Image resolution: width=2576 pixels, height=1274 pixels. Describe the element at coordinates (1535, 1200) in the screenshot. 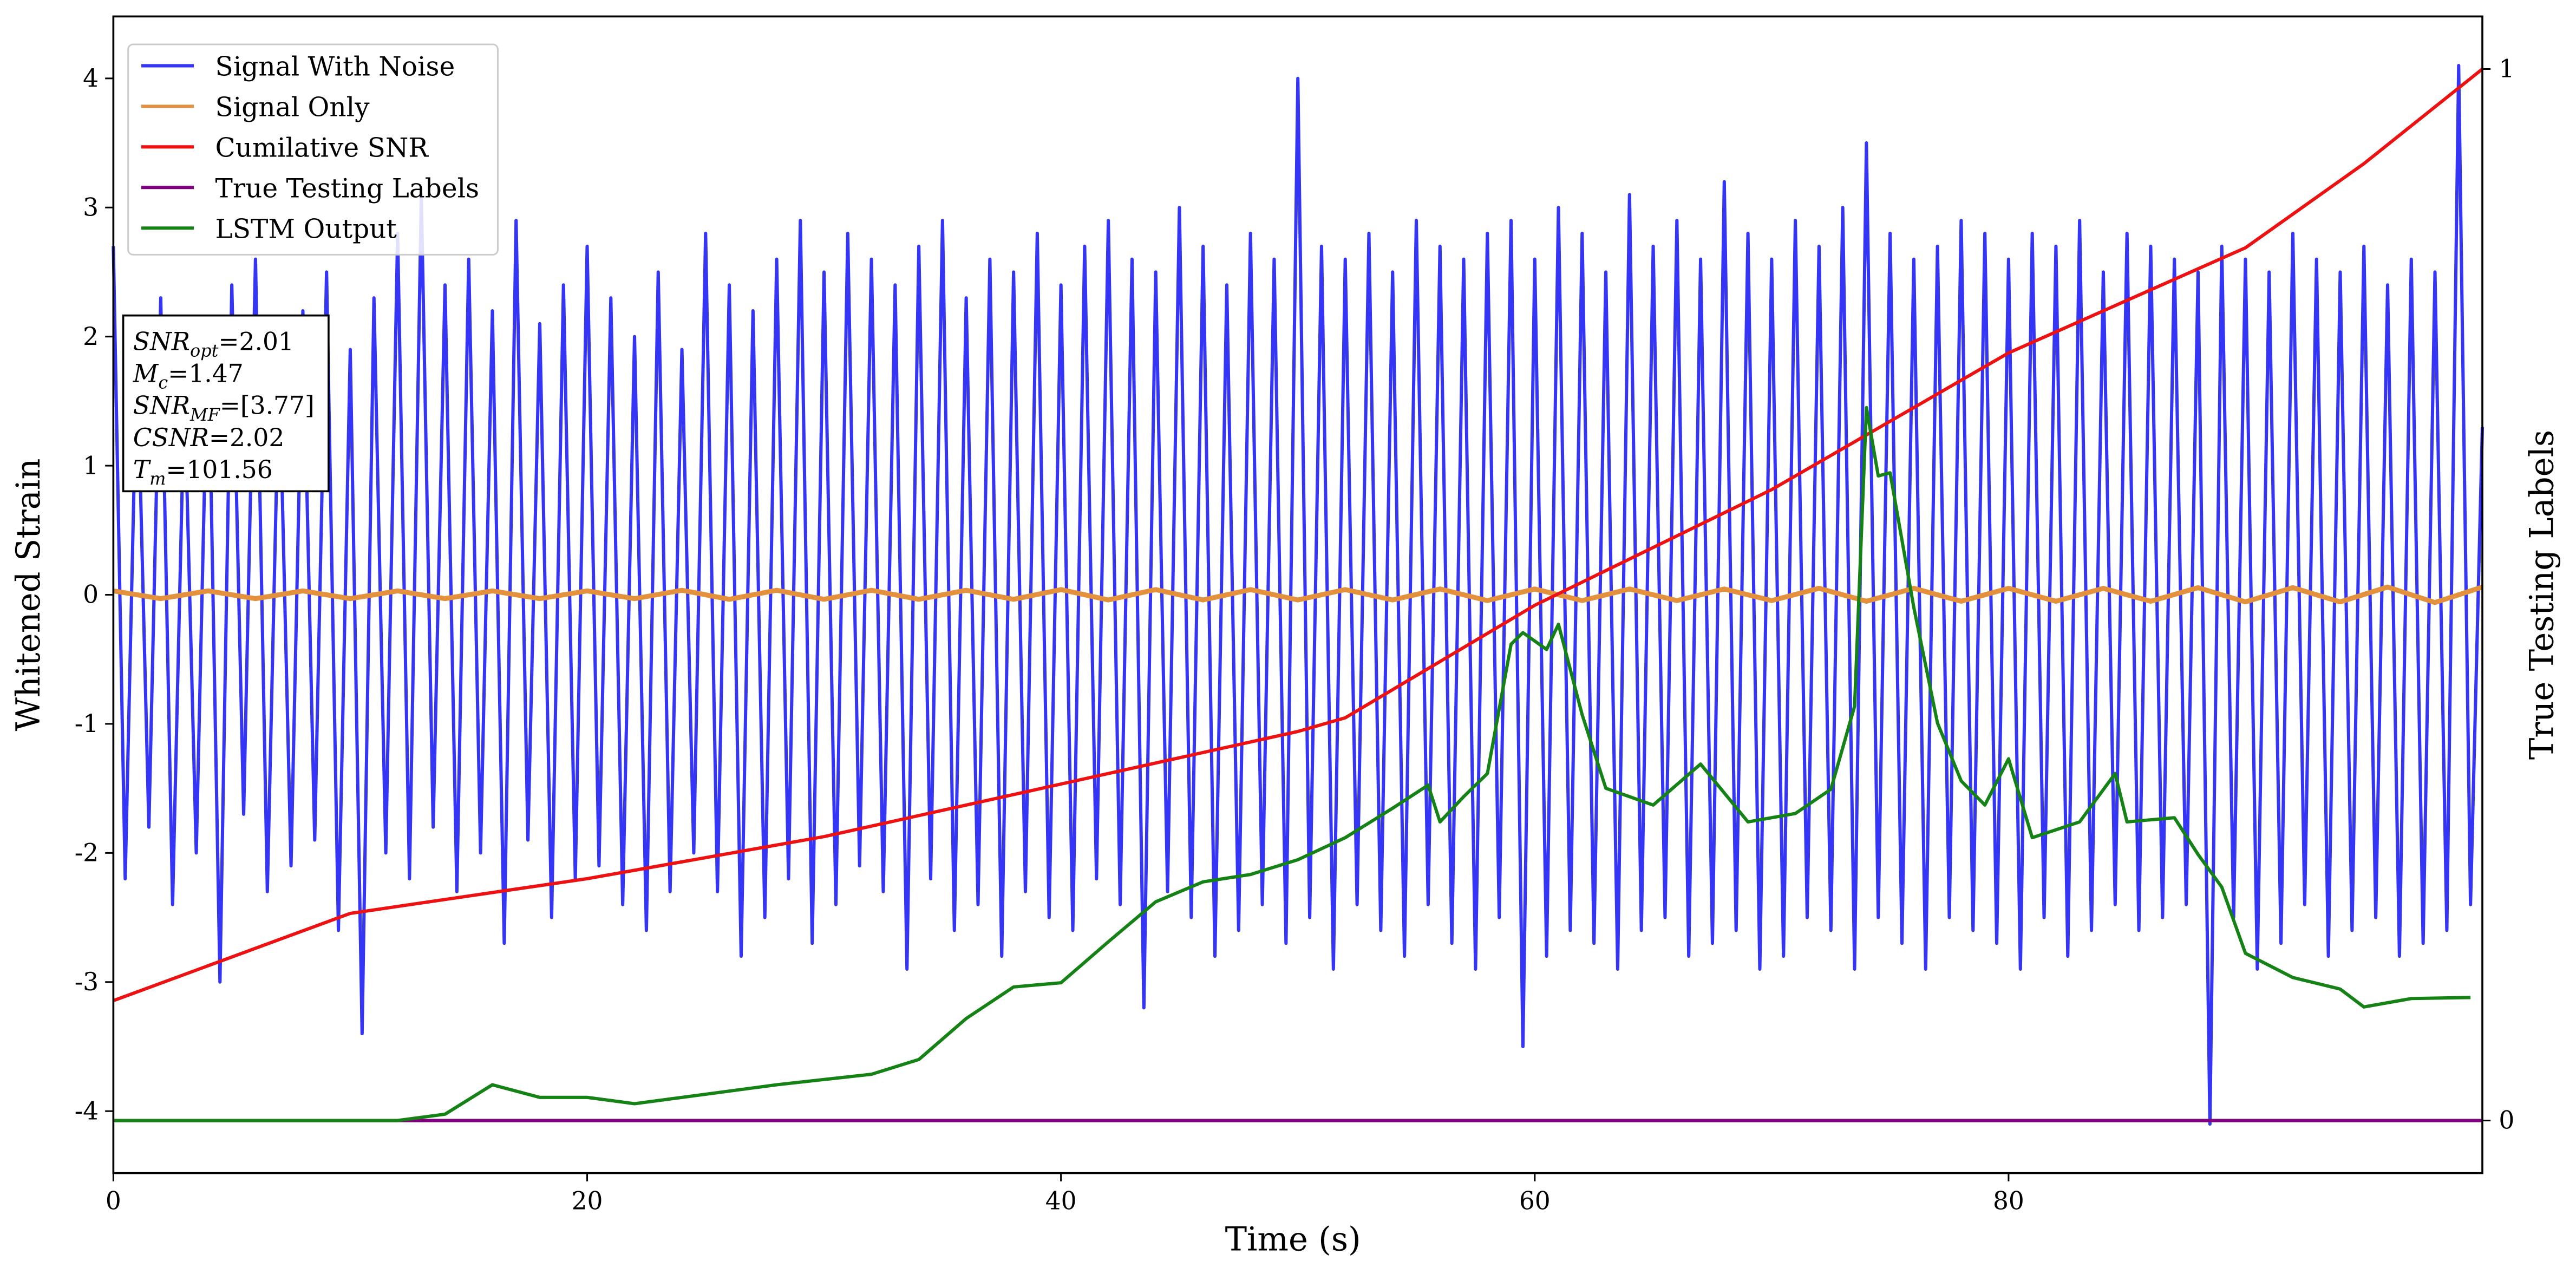

I see `x-tick-label: 60` at that location.